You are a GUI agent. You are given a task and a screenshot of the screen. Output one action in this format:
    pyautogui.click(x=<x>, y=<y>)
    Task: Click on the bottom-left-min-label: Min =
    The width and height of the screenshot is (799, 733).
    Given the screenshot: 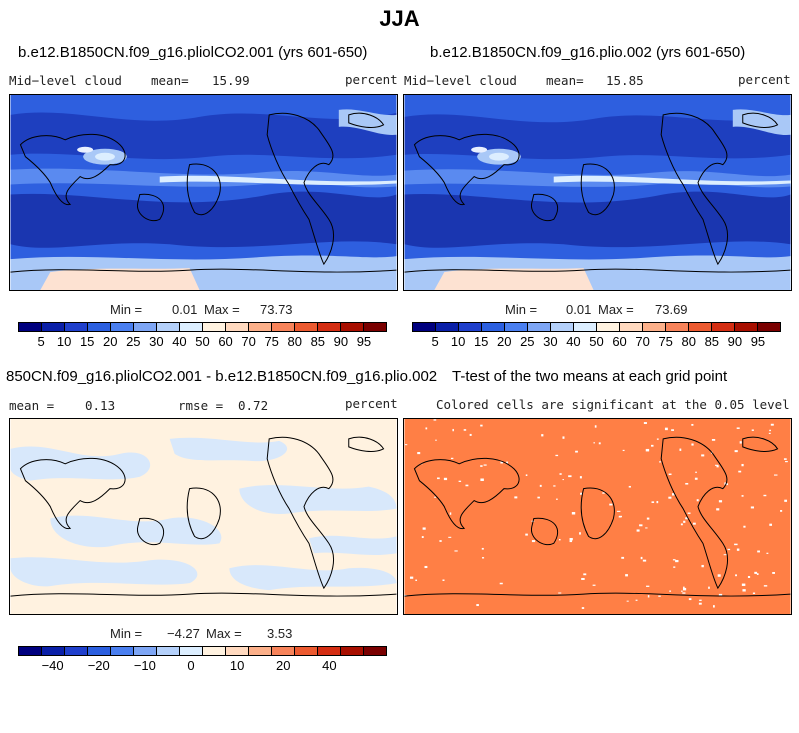 What is the action you would take?
    pyautogui.click(x=126, y=633)
    